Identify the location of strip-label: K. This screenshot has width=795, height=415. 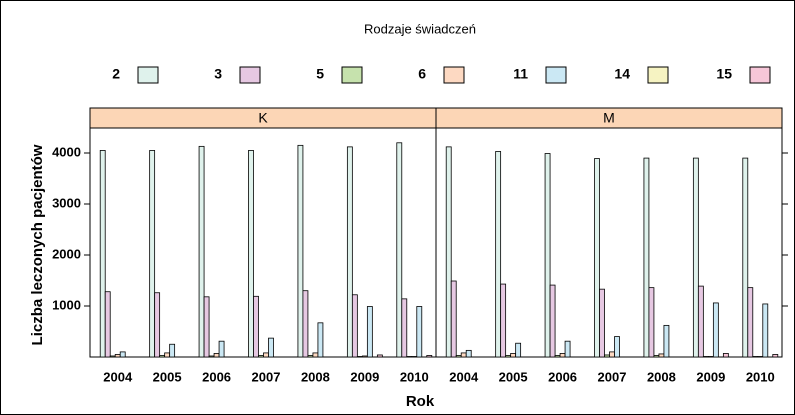
(263, 118).